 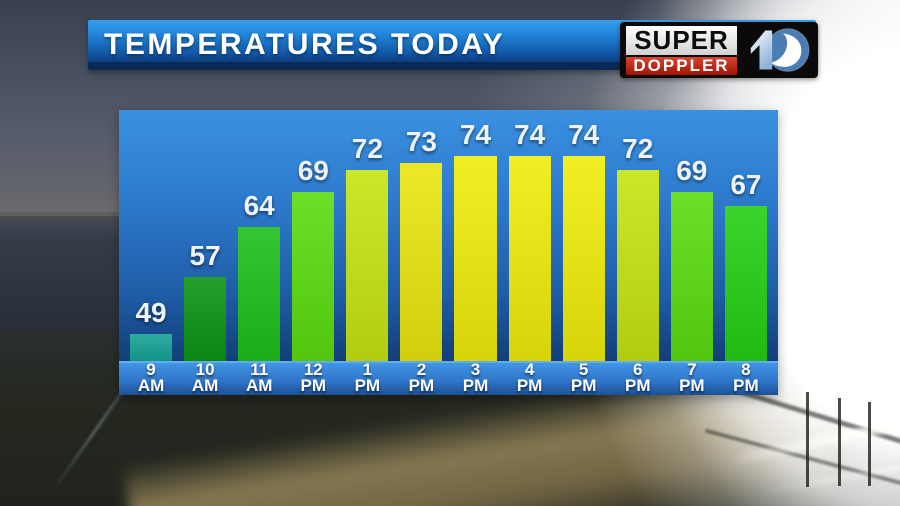 What do you see at coordinates (205, 377) in the screenshot?
I see `x-axis-label: 10 AM` at bounding box center [205, 377].